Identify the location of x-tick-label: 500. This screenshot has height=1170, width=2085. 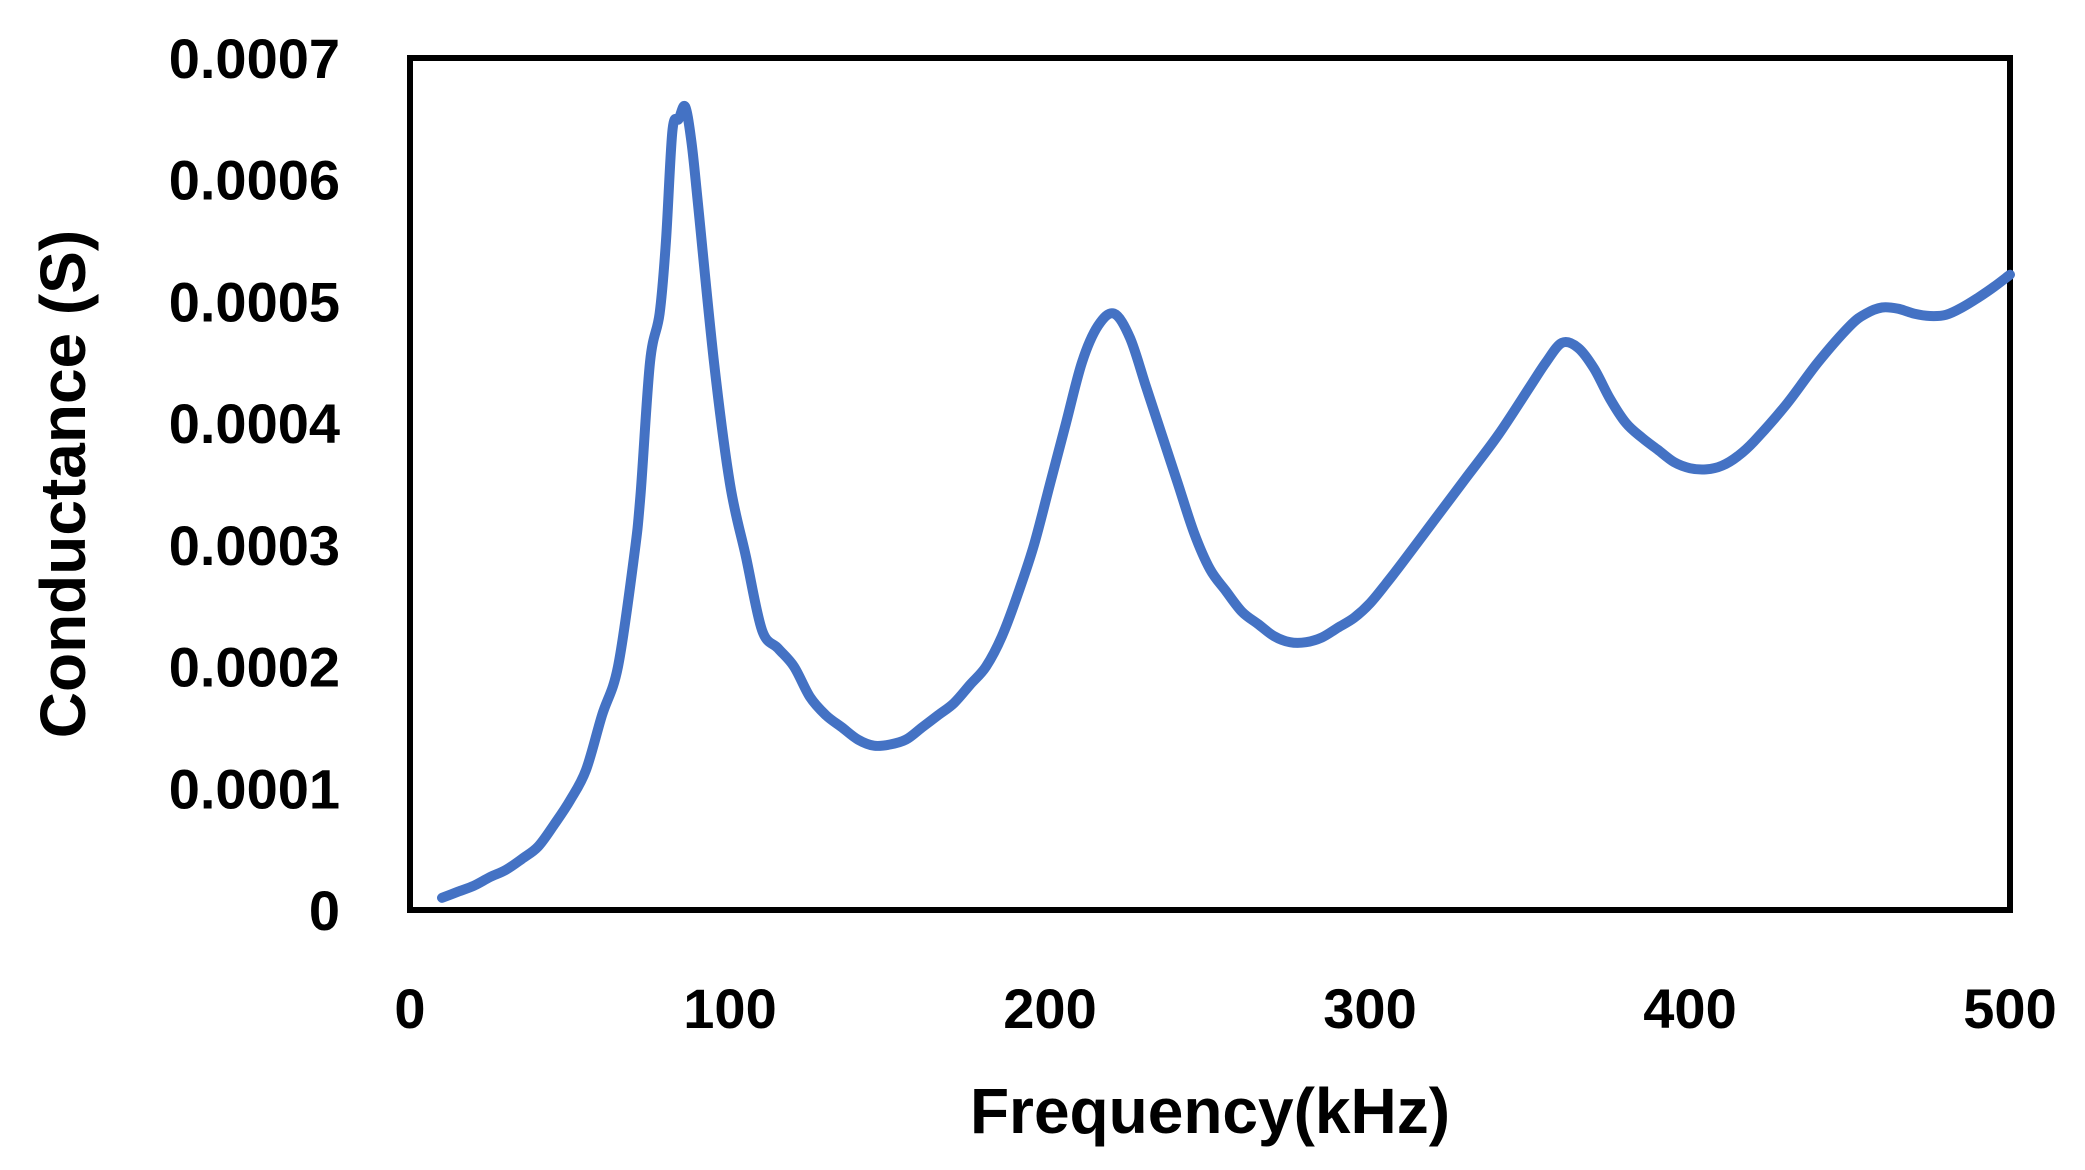
(2009, 1008).